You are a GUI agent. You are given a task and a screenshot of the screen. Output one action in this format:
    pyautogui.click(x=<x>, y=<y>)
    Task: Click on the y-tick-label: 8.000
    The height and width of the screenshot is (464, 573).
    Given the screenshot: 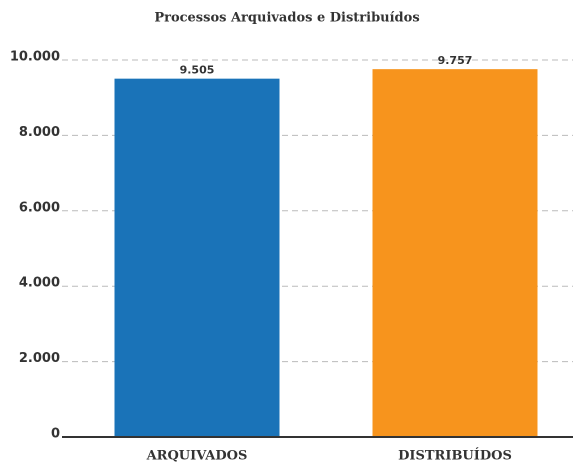 What is the action you would take?
    pyautogui.click(x=39, y=132)
    